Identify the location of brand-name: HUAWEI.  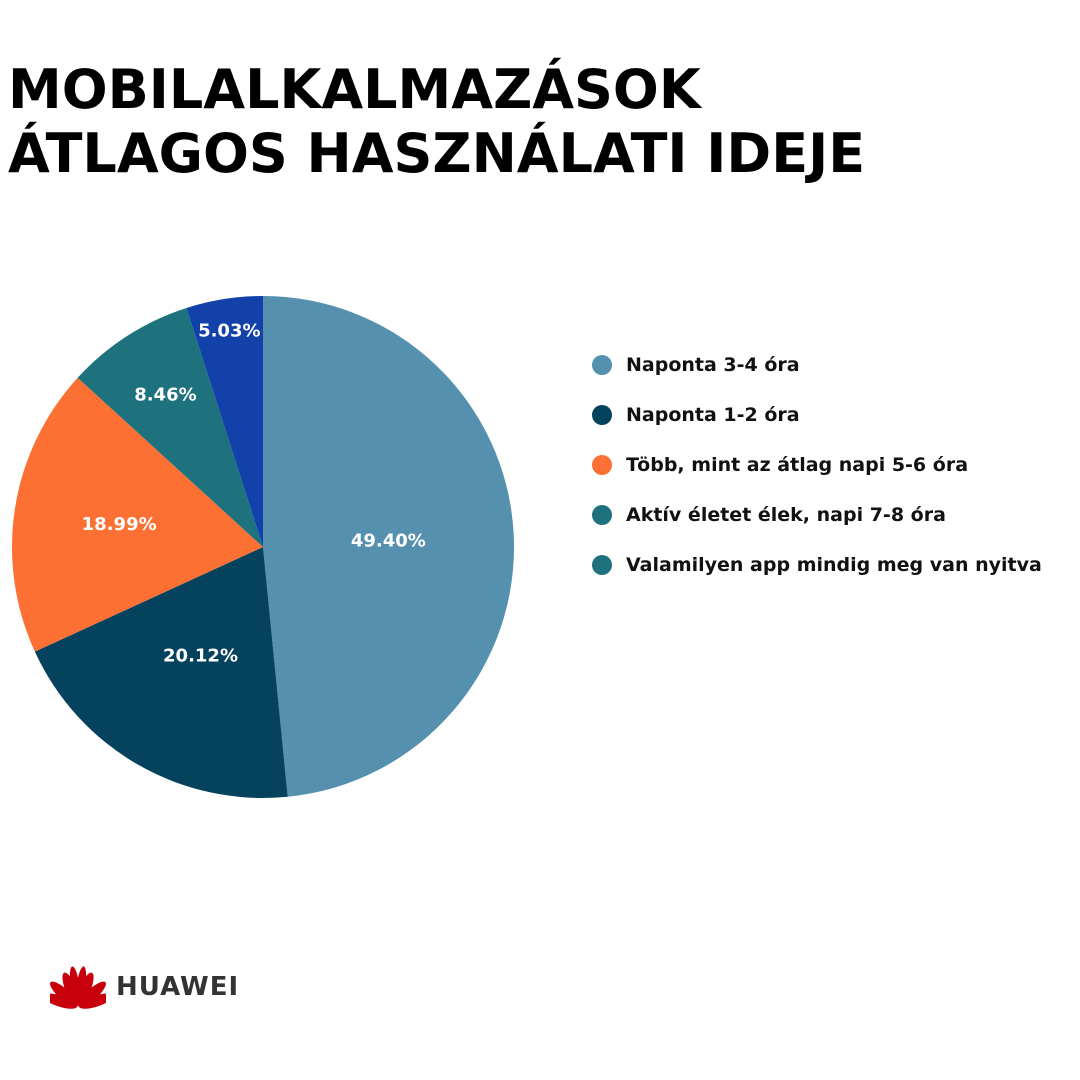
(178, 987).